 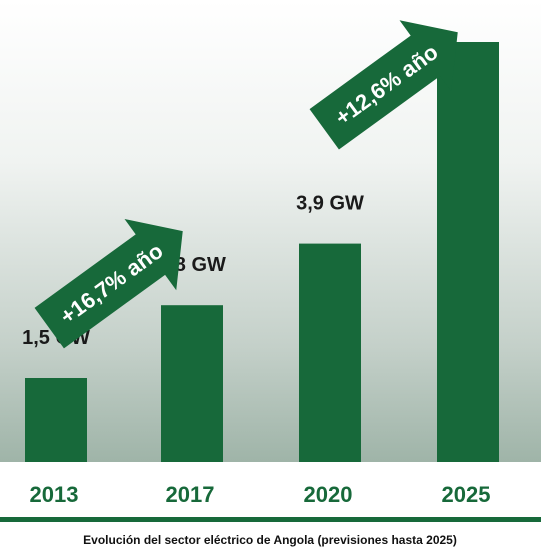 What do you see at coordinates (328, 494) in the screenshot?
I see `x-tick-label-2020: 2020` at bounding box center [328, 494].